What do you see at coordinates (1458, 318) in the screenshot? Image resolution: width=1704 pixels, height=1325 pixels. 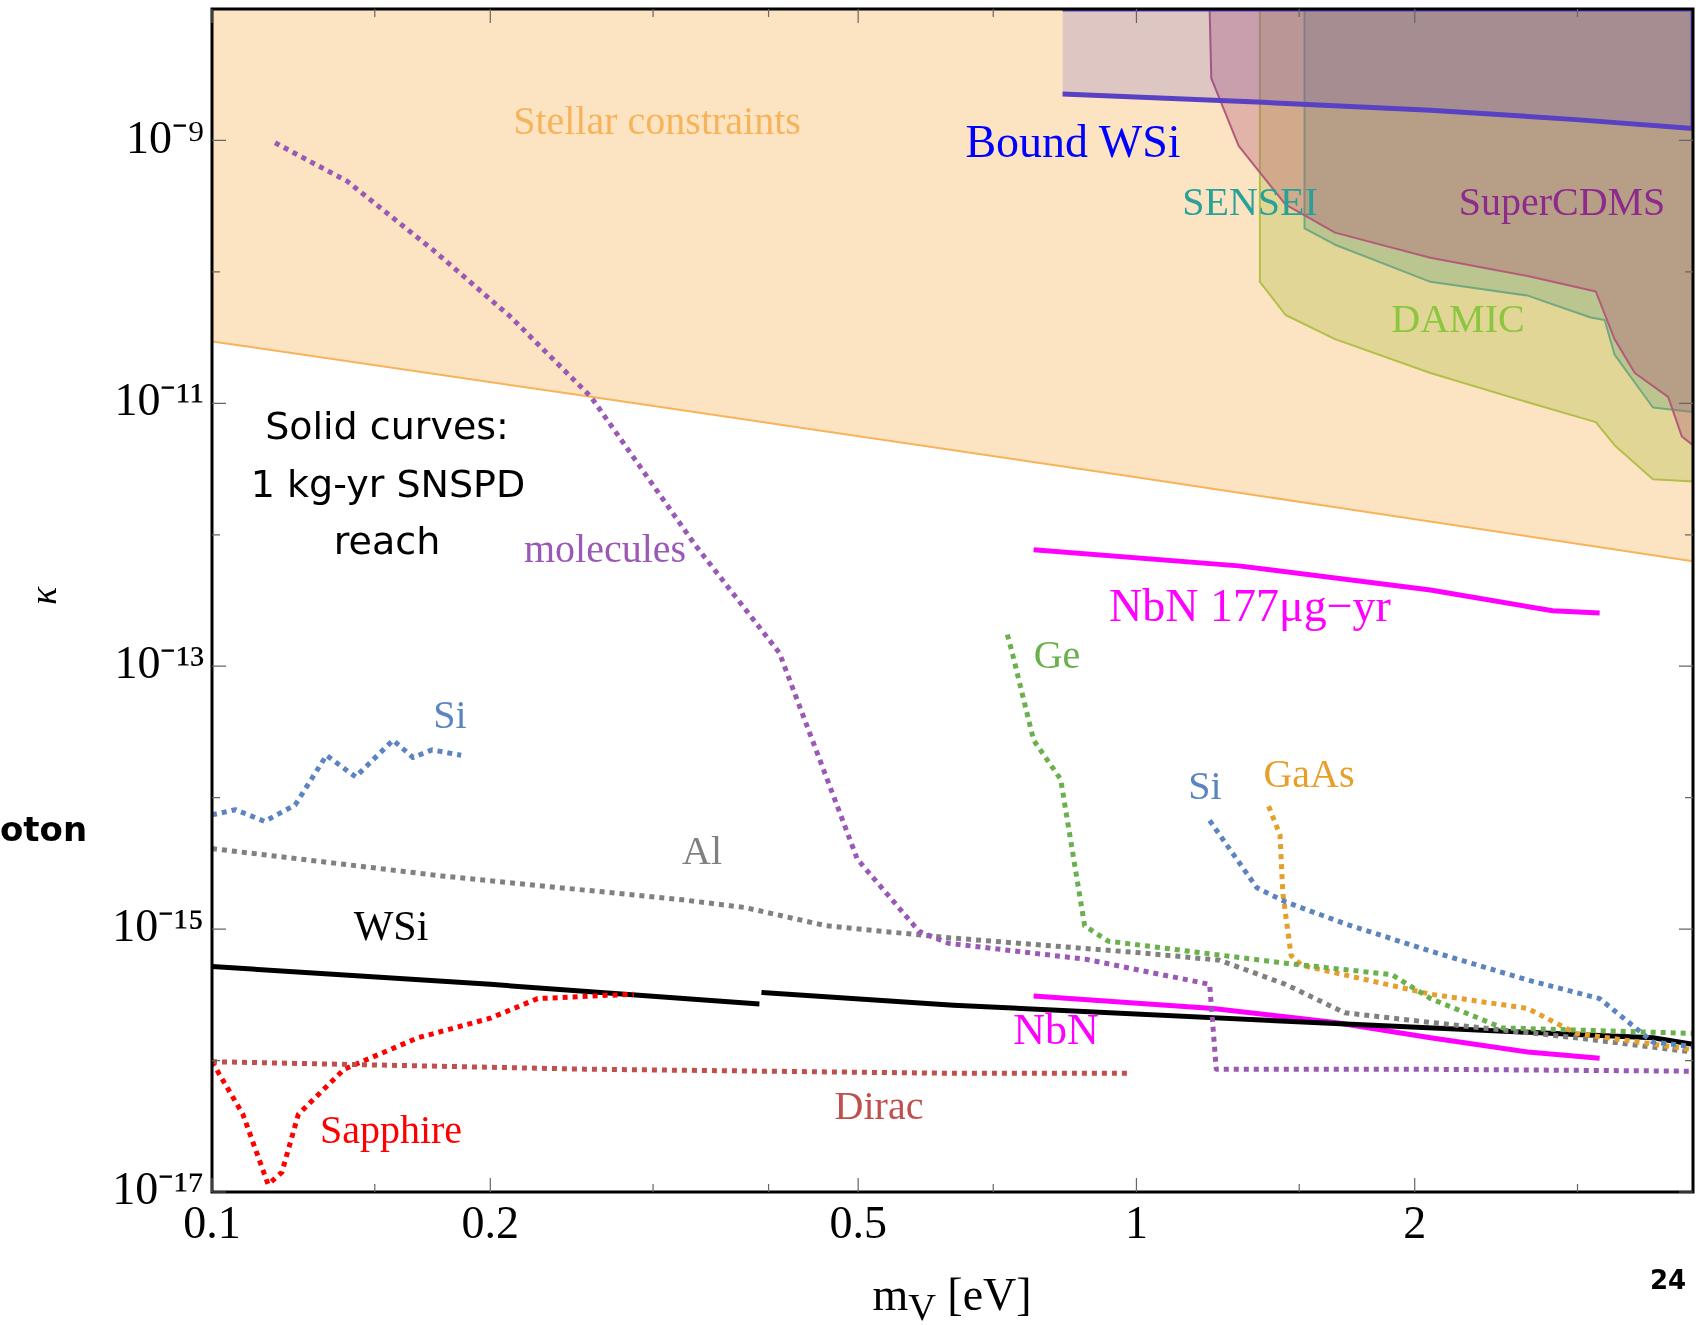 I see `series-label: DAMIC` at bounding box center [1458, 318].